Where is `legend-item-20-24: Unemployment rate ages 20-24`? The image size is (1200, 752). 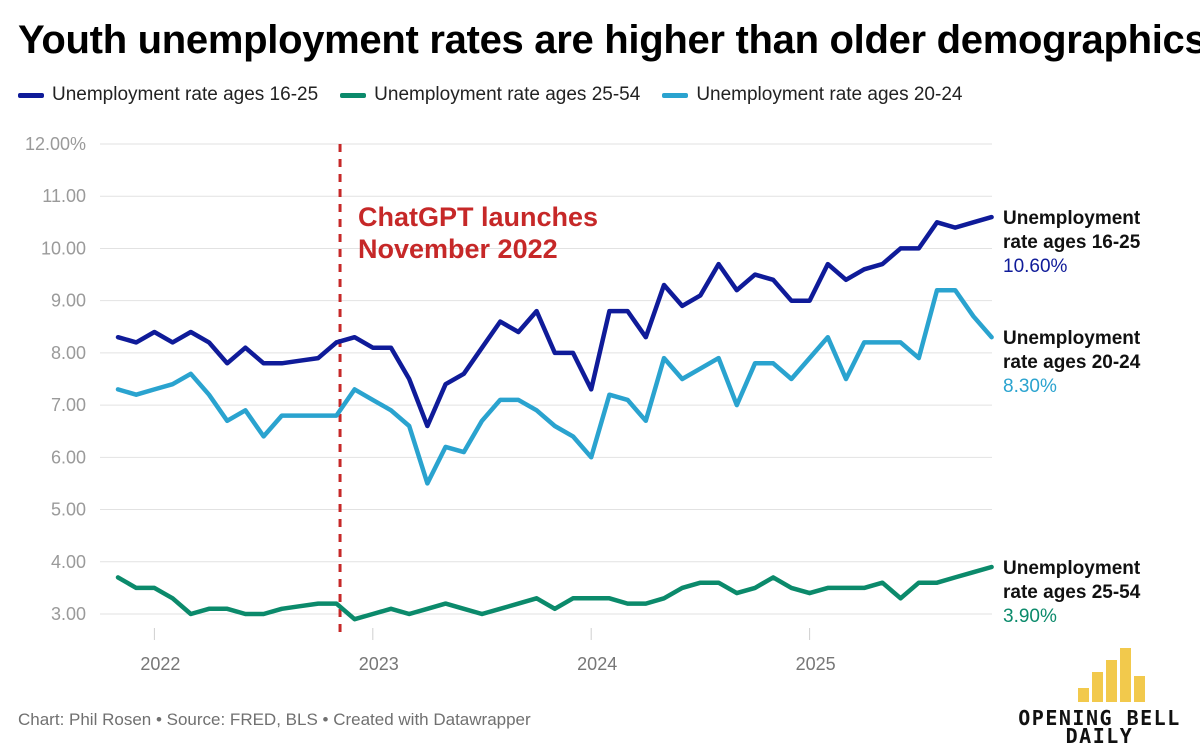 legend-item-20-24: Unemployment rate ages 20-24 is located at coordinates (812, 95).